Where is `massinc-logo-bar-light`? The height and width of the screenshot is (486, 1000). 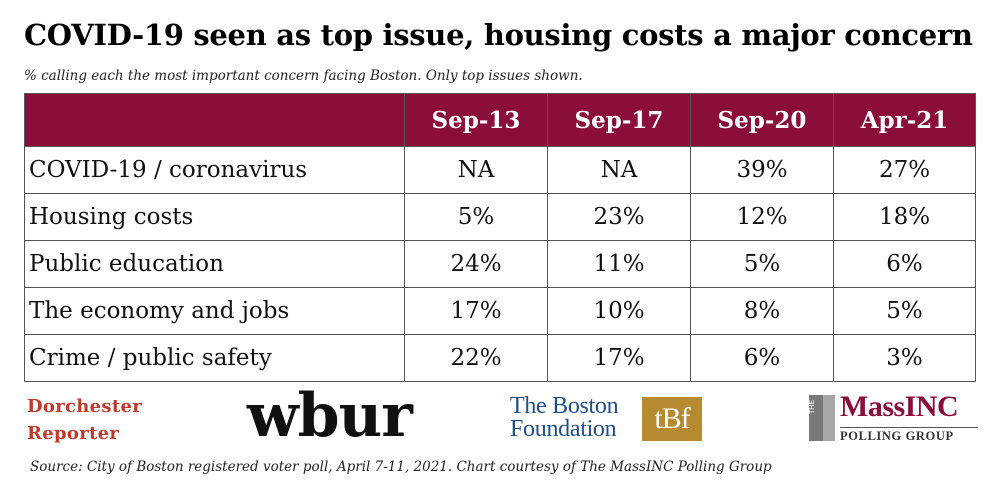
massinc-logo-bar-light is located at coordinates (829, 418).